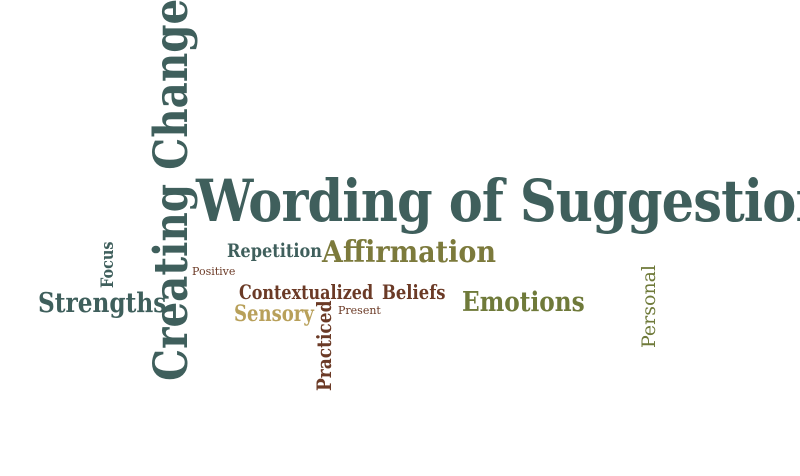 Image resolution: width=800 pixels, height=476 pixels. What do you see at coordinates (498, 201) in the screenshot?
I see `word-wording-of-suggestion: Wording of Suggestion` at bounding box center [498, 201].